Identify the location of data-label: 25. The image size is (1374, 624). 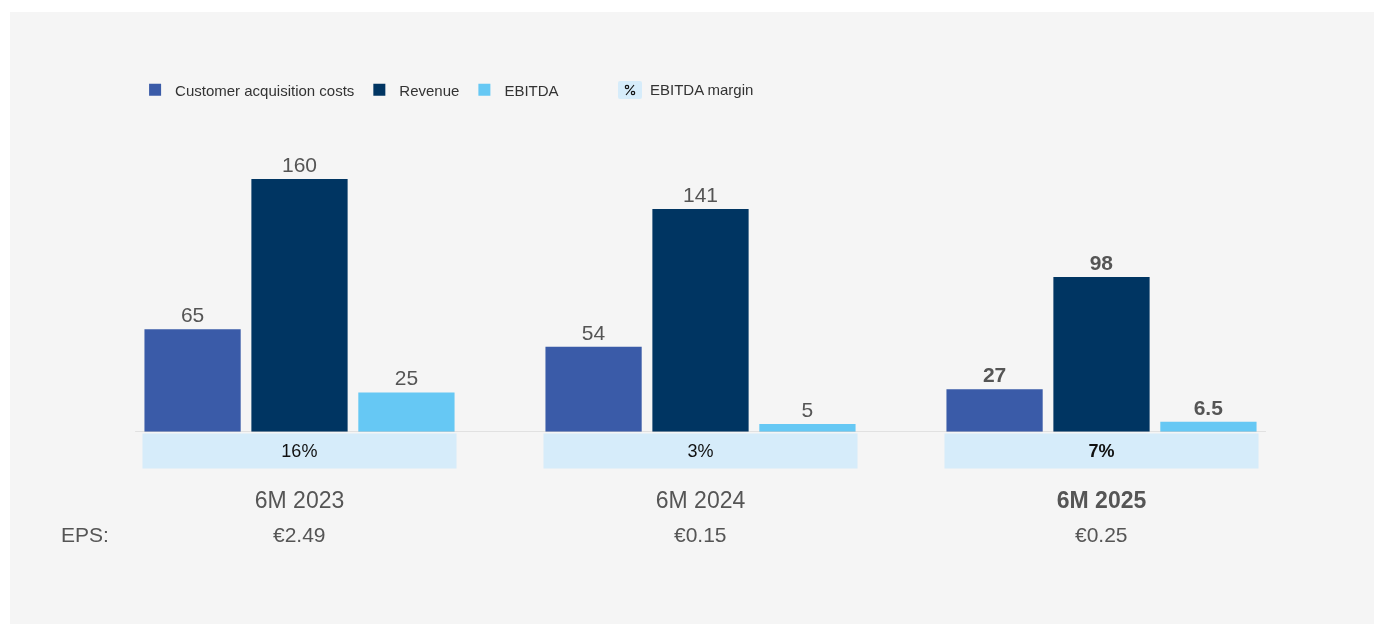
(406, 378).